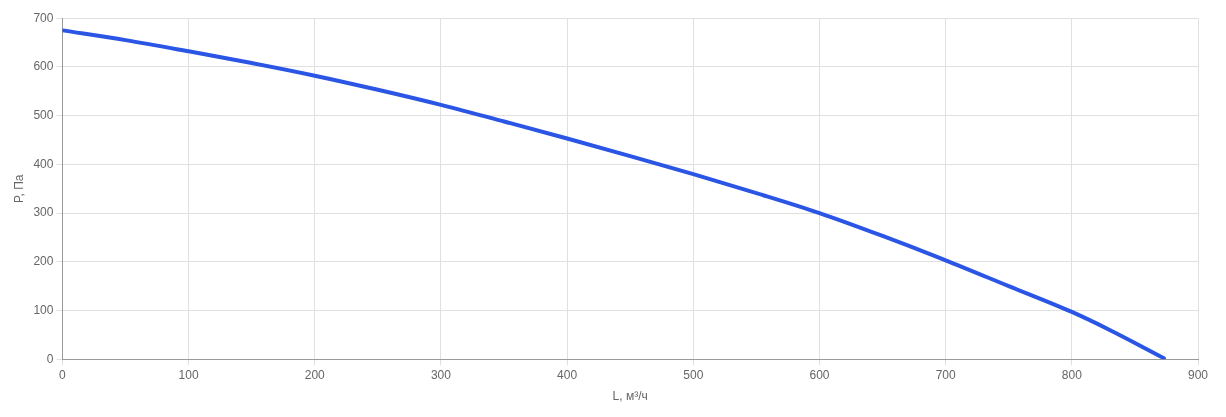  What do you see at coordinates (43, 114) in the screenshot?
I see `y-tick-label: 500` at bounding box center [43, 114].